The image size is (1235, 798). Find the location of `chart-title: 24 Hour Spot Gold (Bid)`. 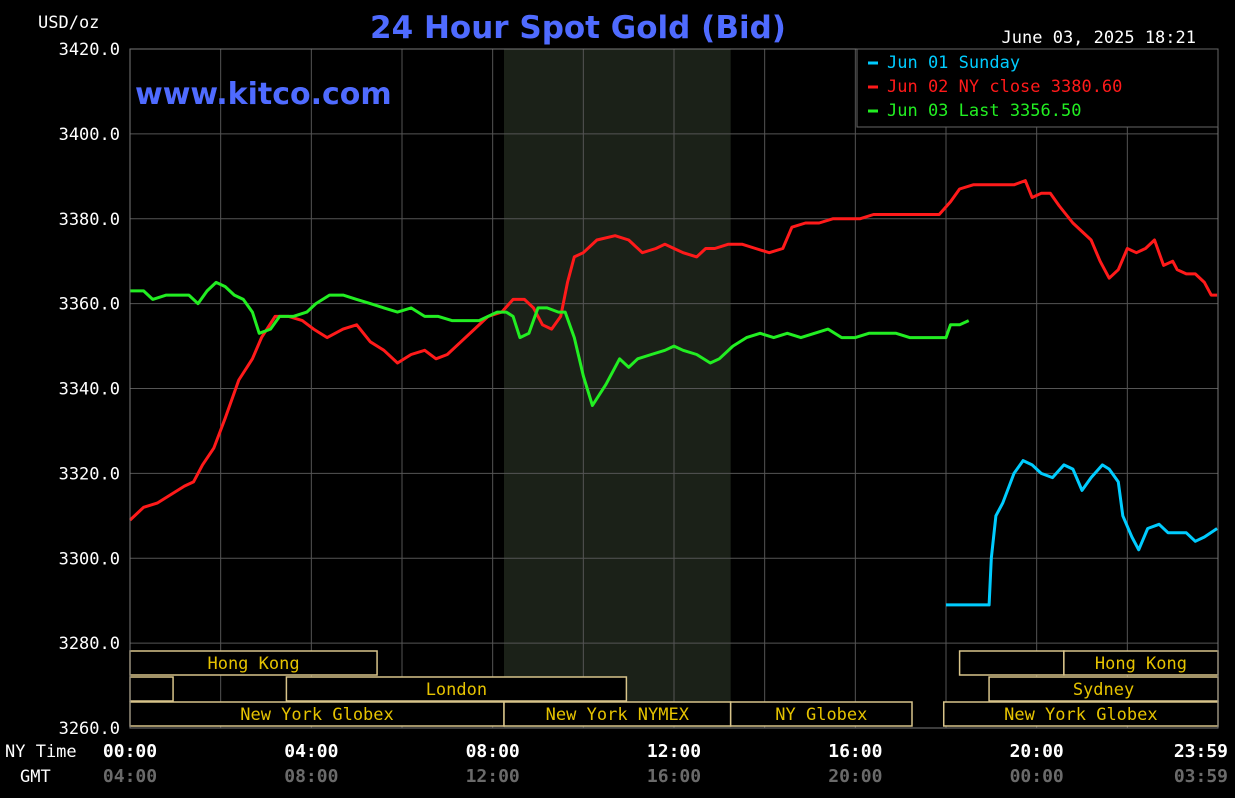

chart-title: 24 Hour Spot Gold (Bid) is located at coordinates (578, 28).